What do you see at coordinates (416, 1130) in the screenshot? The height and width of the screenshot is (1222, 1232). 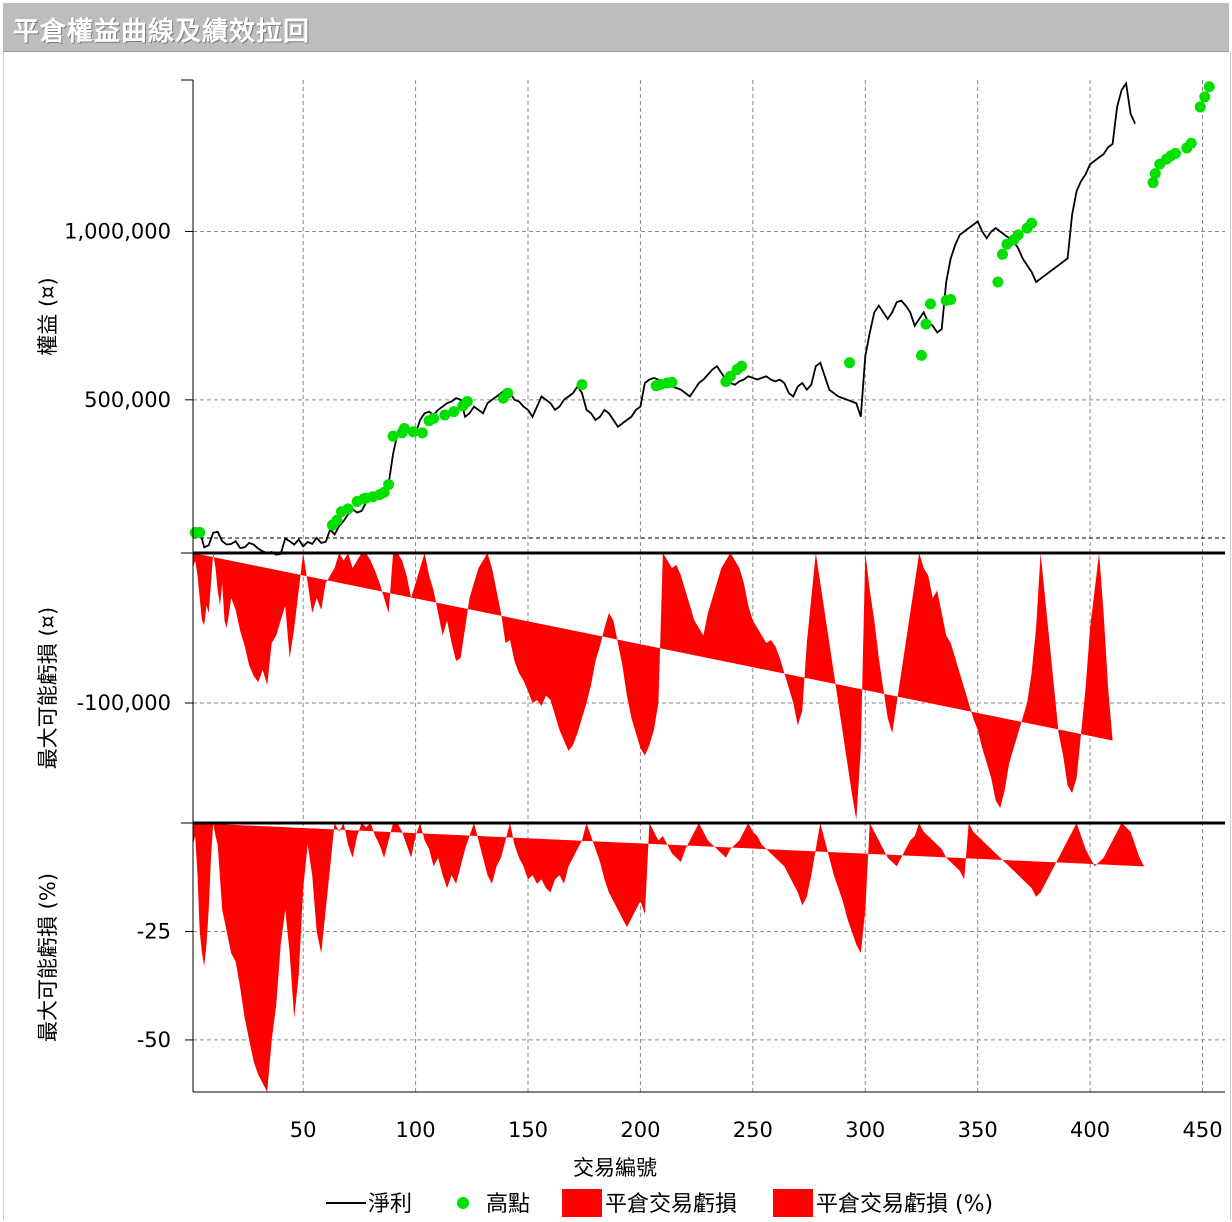 I see `x-tick-label: 100` at bounding box center [416, 1130].